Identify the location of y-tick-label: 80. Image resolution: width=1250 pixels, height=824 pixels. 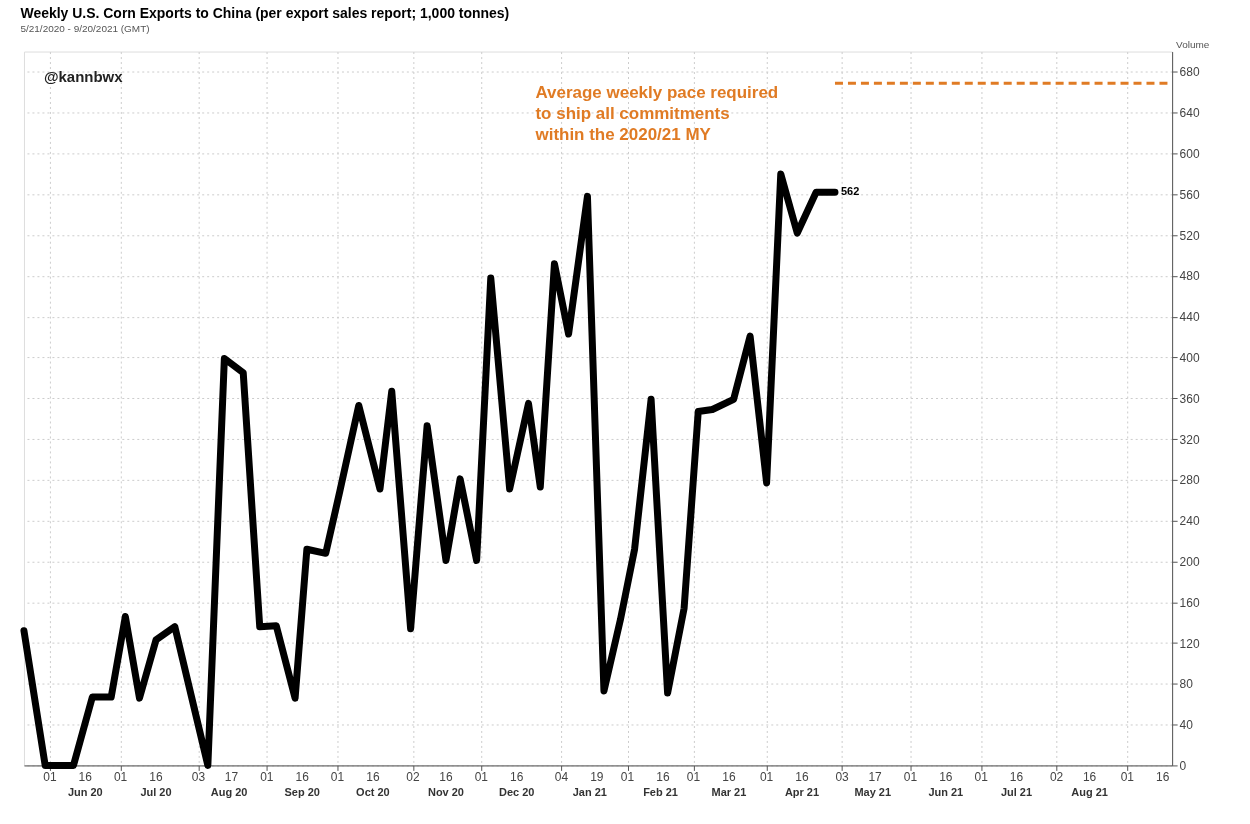
(1186, 684).